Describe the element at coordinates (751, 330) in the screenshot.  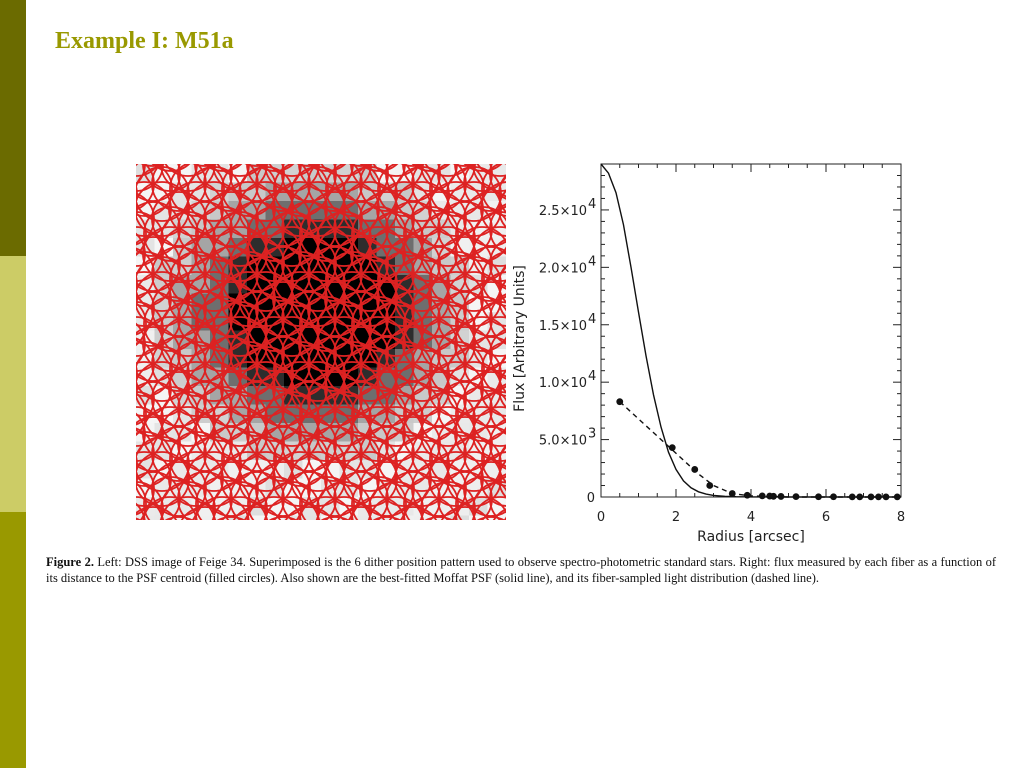
I see `plot-frame` at that location.